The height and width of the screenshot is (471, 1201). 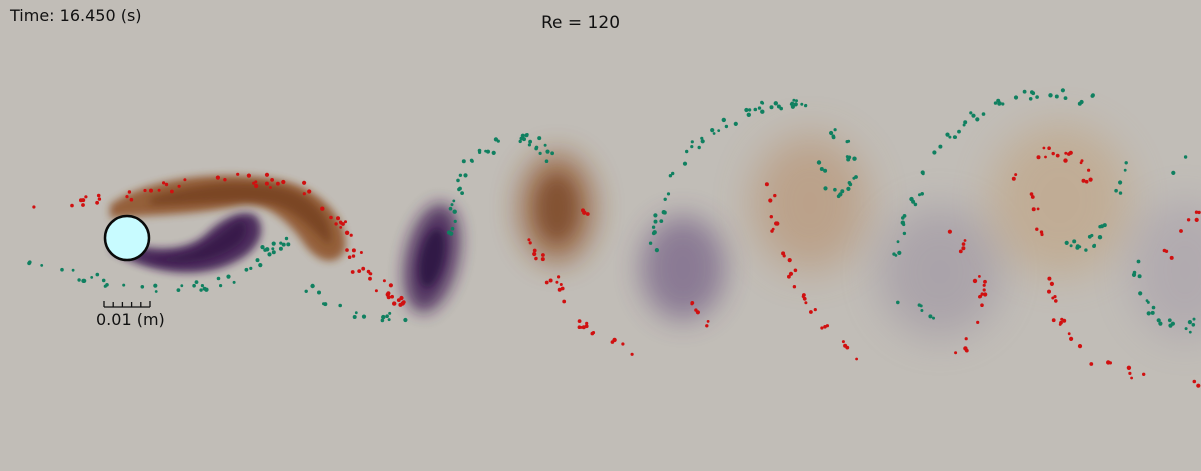 What do you see at coordinates (432, 258) in the screenshot?
I see `vortex-negative-1-core` at bounding box center [432, 258].